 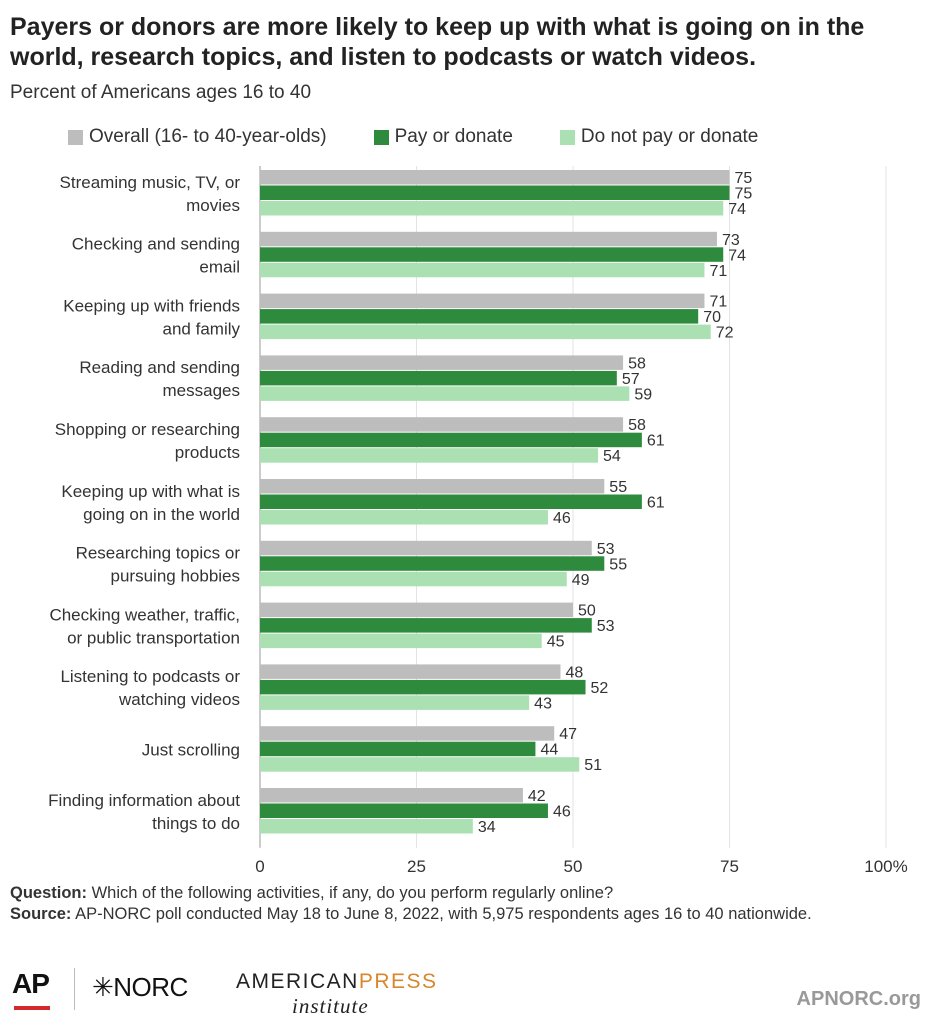 What do you see at coordinates (201, 390) in the screenshot?
I see `category-label-3-1: messages` at bounding box center [201, 390].